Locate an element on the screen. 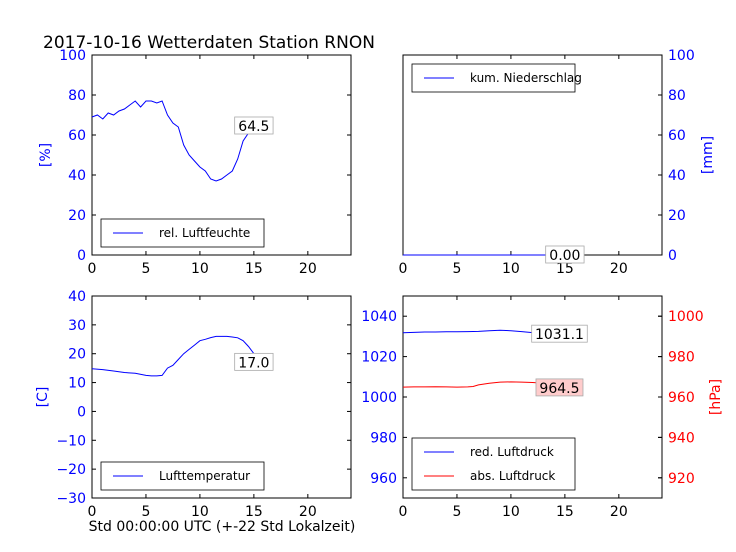  y2-tick-label: 980 is located at coordinates (681, 358).